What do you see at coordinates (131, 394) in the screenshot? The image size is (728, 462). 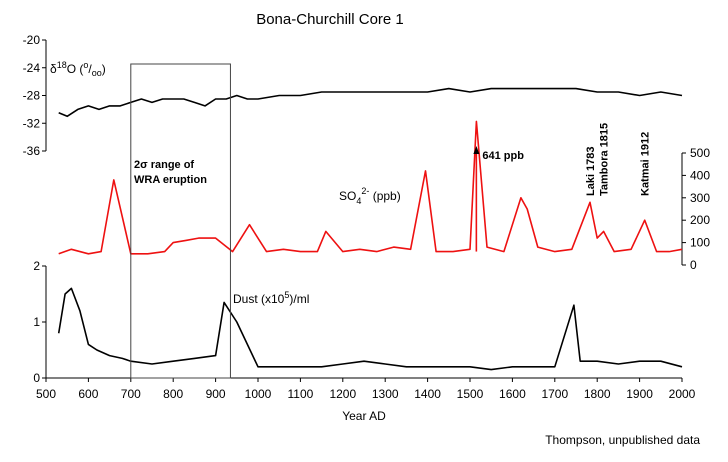 I see `x-tick-label-700: 700` at bounding box center [131, 394].